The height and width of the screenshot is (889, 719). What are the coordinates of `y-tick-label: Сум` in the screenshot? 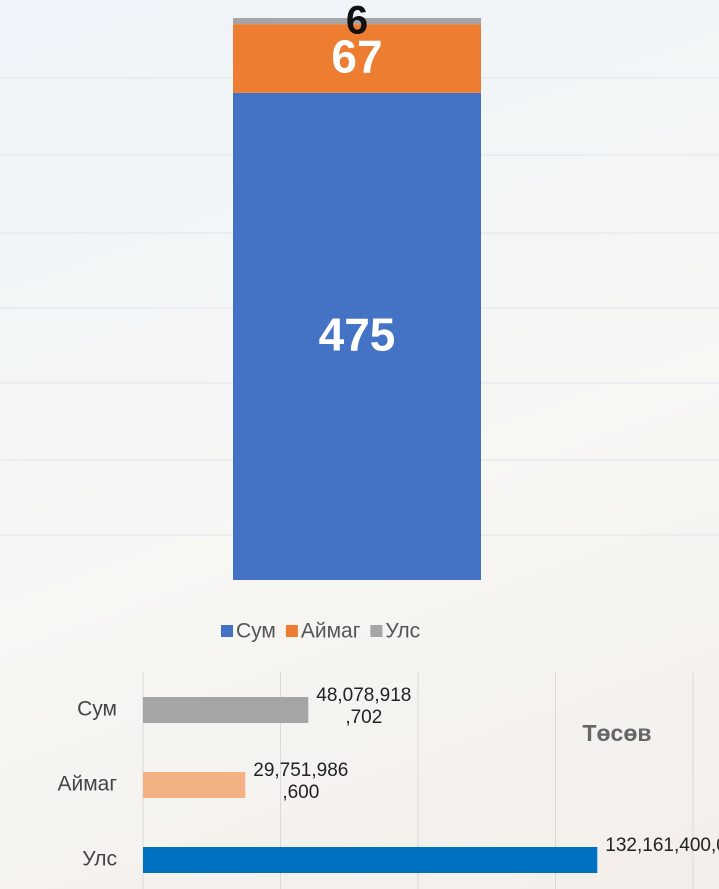 It's located at (97, 709).